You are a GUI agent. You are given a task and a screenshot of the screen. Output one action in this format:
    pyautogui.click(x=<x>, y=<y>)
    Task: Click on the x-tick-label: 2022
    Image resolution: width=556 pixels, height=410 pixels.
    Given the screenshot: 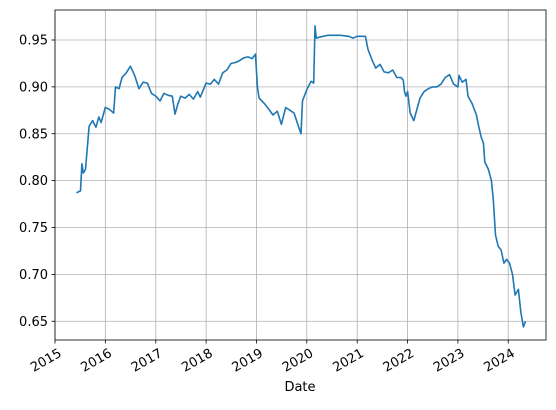 What is the action you would take?
    pyautogui.click(x=399, y=361)
    